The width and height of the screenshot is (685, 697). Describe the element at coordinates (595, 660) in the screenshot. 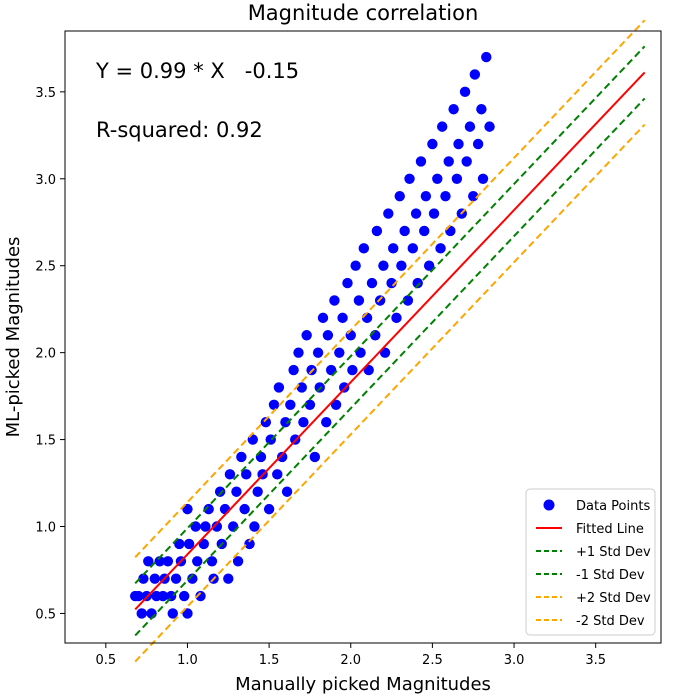

I see `x-tick-label: 3.5` at that location.